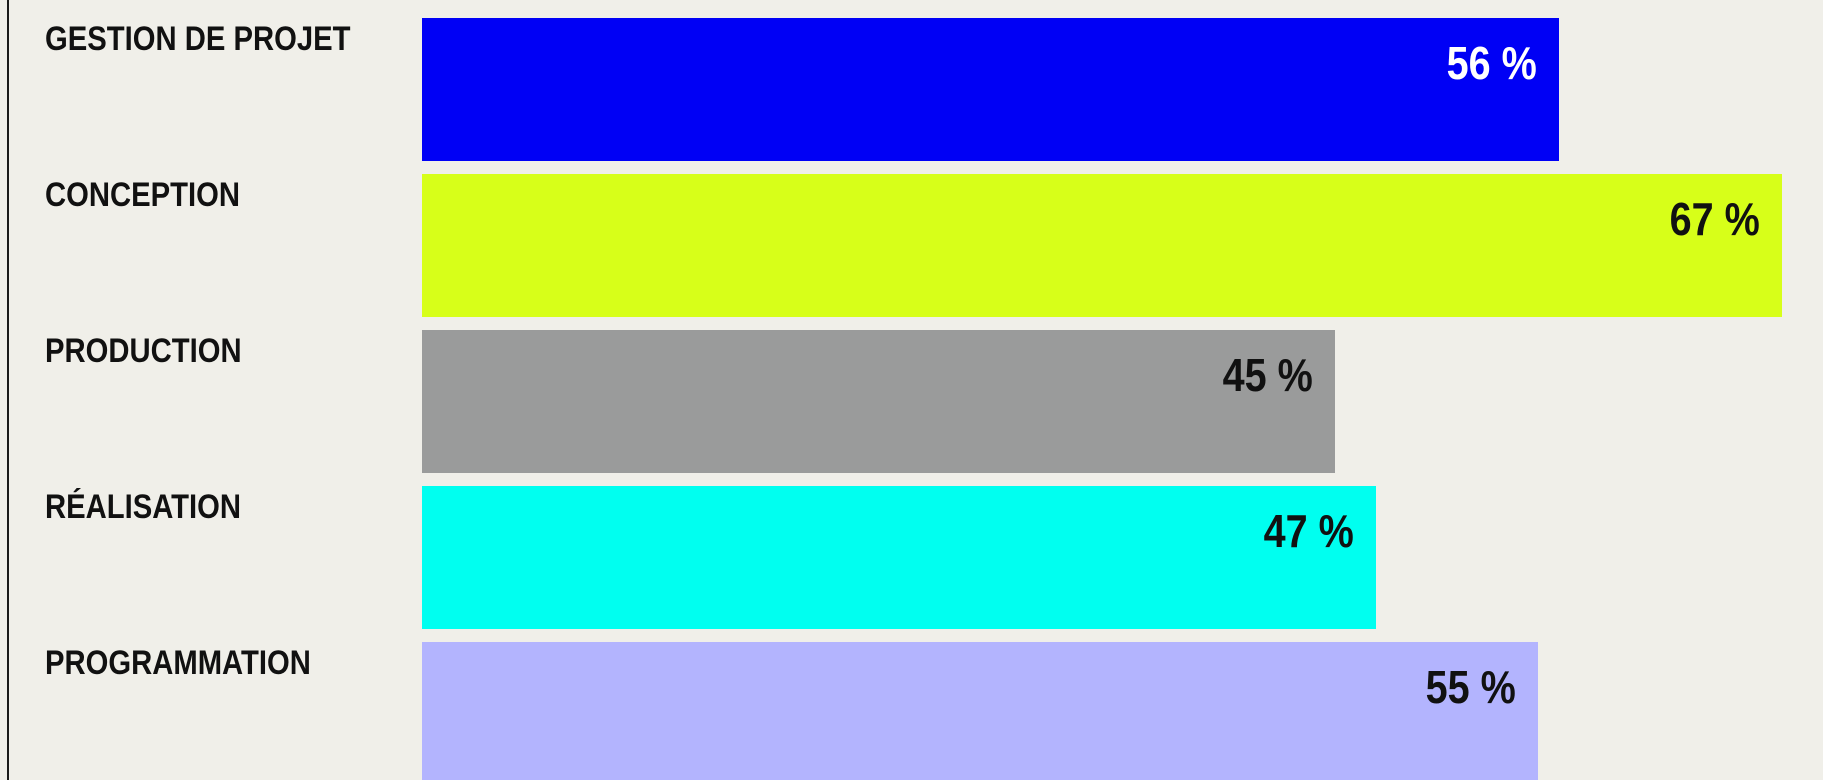  What do you see at coordinates (1102, 245) in the screenshot?
I see `bar: 67 %` at bounding box center [1102, 245].